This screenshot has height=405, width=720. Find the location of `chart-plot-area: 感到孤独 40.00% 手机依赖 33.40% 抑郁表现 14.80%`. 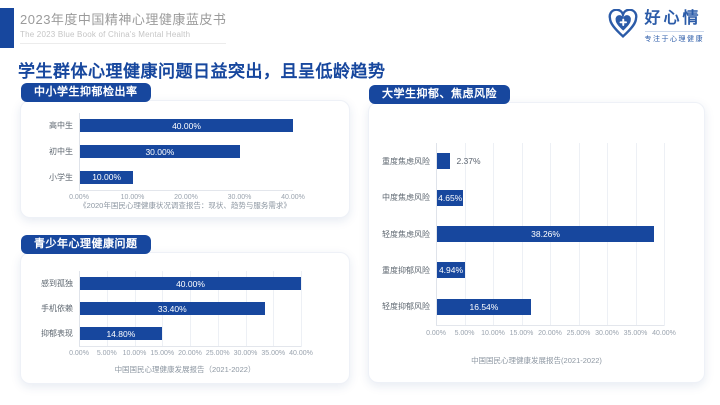

chart-plot-area: 感到孤独 40.00% 手机依赖 33.40% 抑郁表现 14.80% is located at coordinates (171, 309).